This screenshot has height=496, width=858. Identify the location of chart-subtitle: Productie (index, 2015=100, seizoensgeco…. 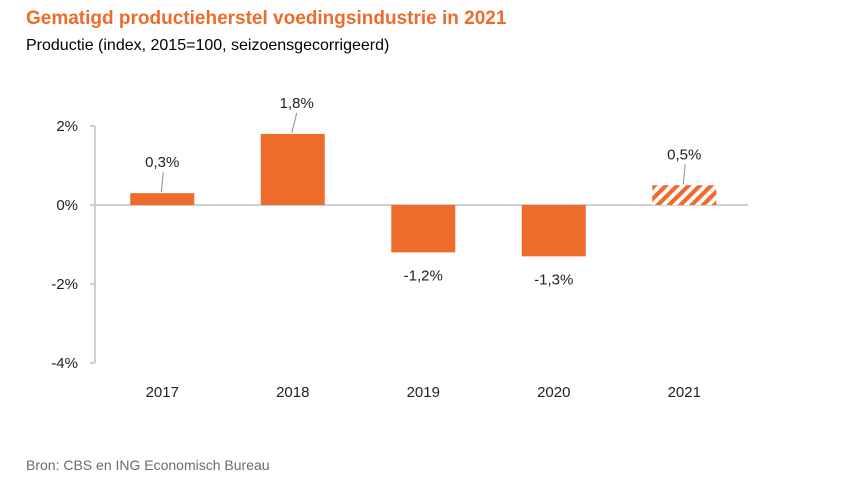
(208, 45).